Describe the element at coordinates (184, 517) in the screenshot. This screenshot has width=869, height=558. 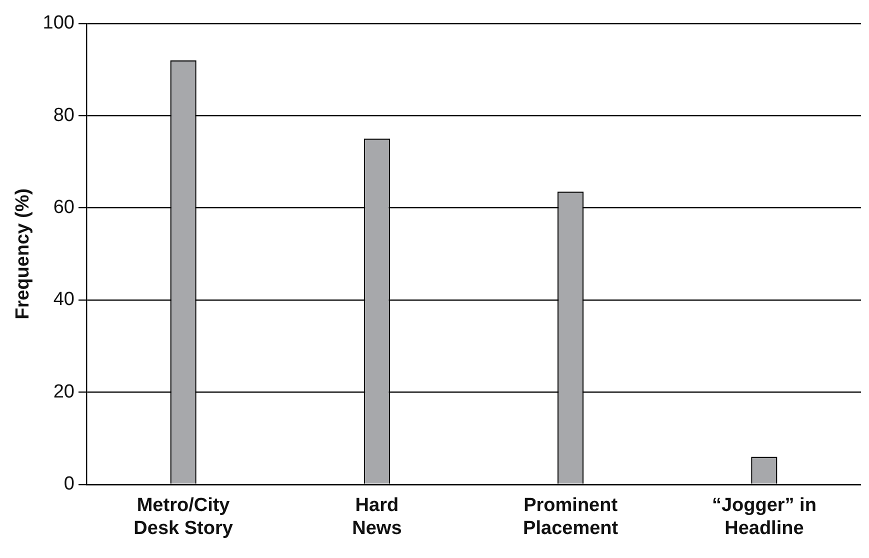
I see `x-tick-label: Metro/City Desk Story` at that location.